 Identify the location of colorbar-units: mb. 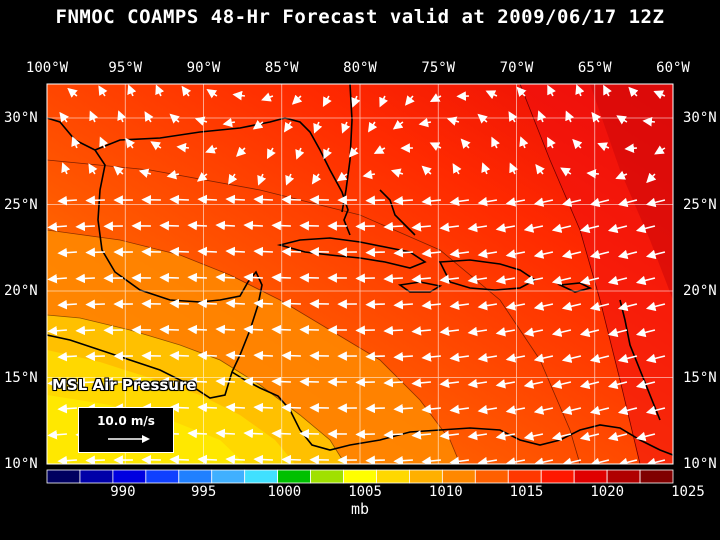
(360, 509).